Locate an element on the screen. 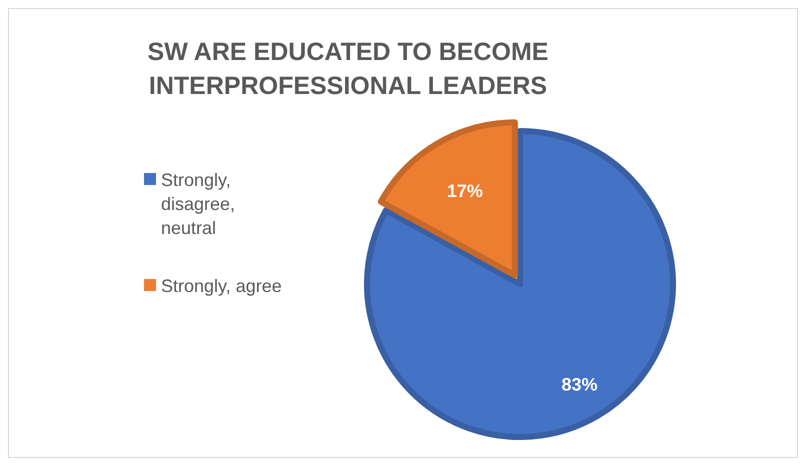 The width and height of the screenshot is (806, 466). legend-label: Strongly, disagree, neutral is located at coordinates (198, 204).